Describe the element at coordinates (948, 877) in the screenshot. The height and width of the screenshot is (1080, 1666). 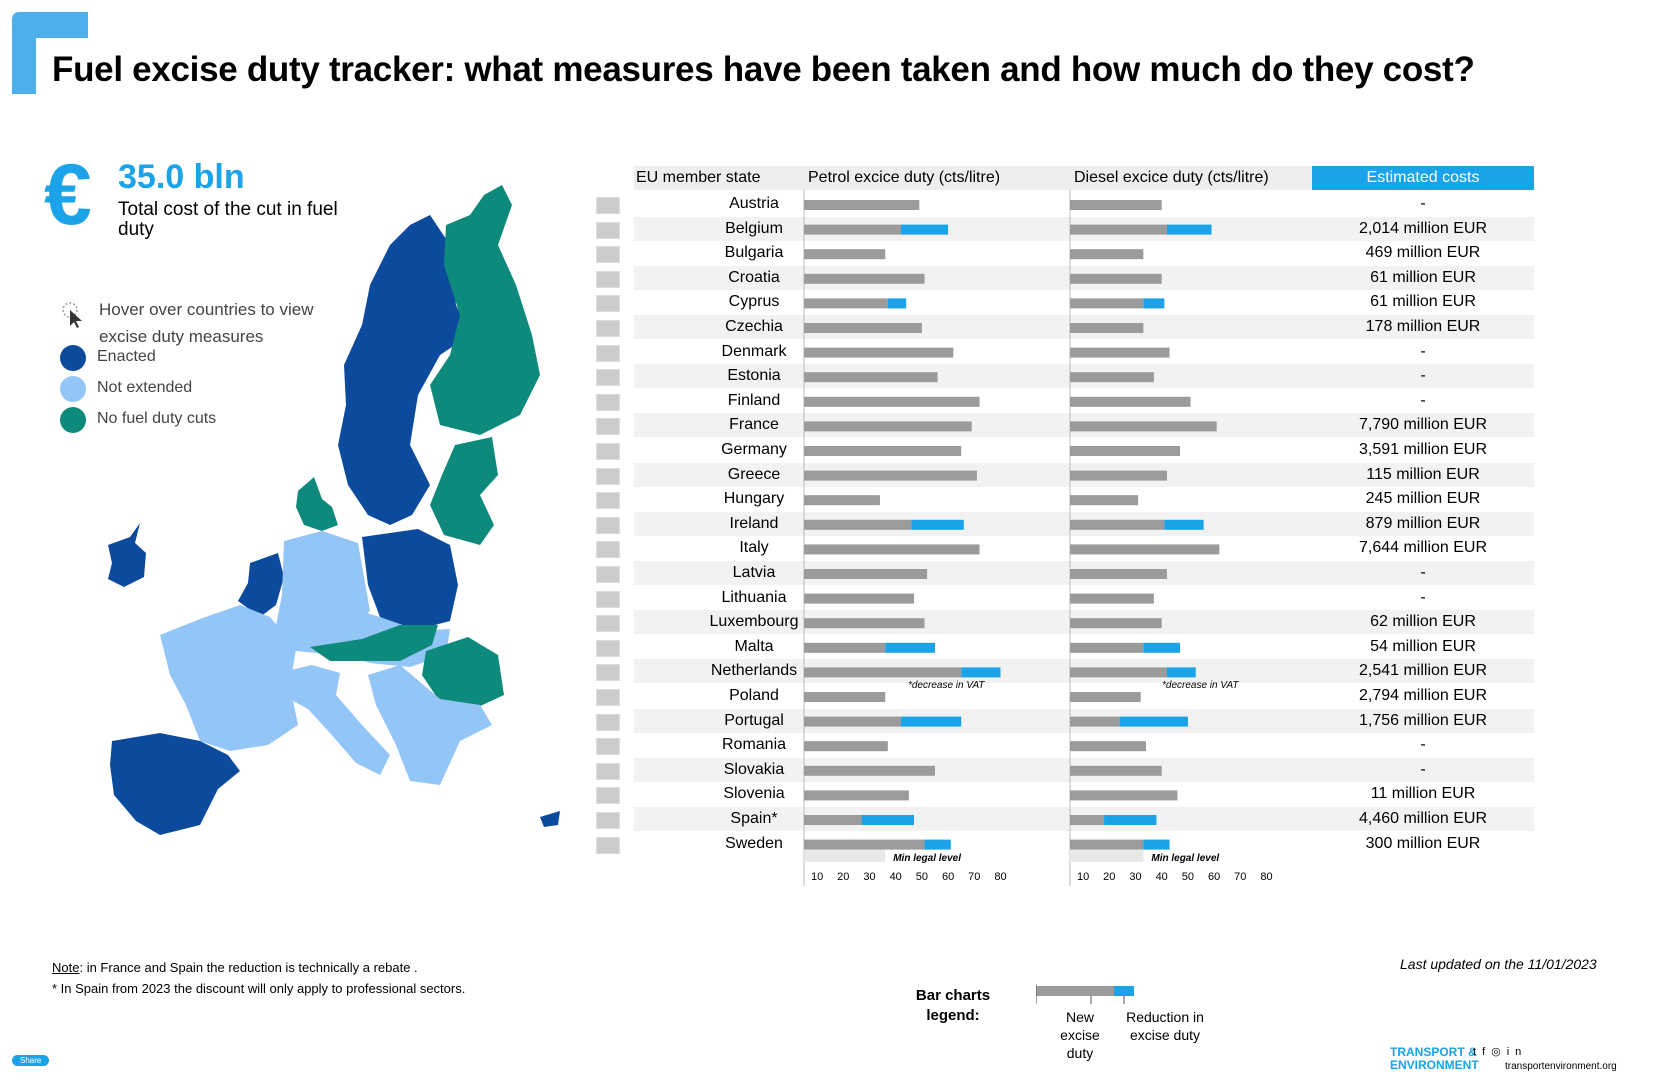
I see `x-tick-label: 60` at that location.